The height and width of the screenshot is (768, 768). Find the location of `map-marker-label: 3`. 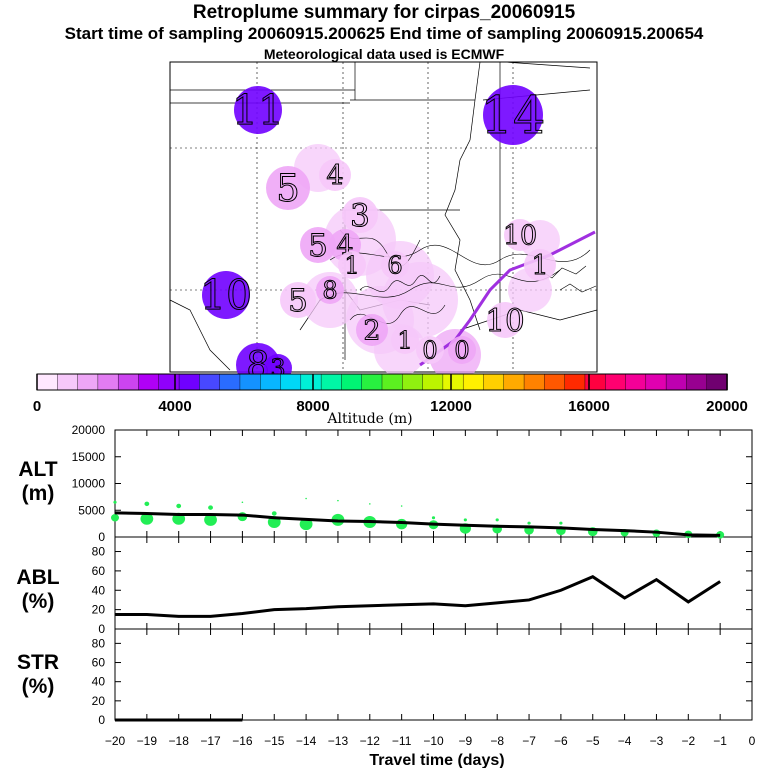

map-marker-label: 3 is located at coordinates (360, 216).